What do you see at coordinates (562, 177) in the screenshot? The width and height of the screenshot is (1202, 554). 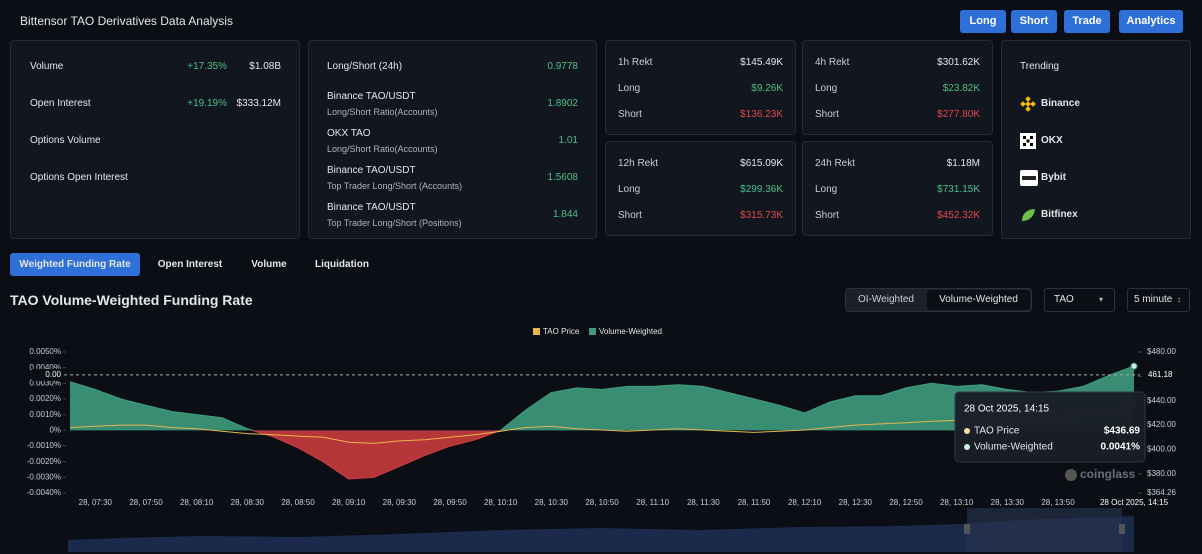 I see `ratio-value: 1.5608` at bounding box center [562, 177].